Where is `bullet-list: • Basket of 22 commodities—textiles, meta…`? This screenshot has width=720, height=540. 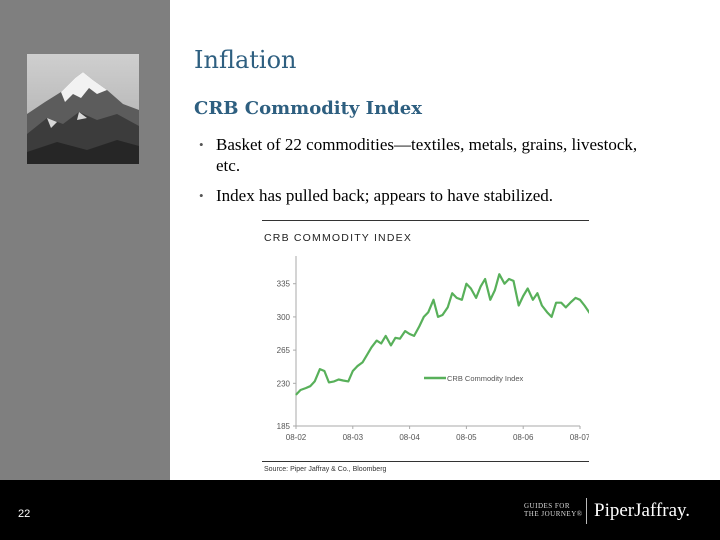 bullet-list: • Basket of 22 commodities—textiles, meta… is located at coordinates (424, 174).